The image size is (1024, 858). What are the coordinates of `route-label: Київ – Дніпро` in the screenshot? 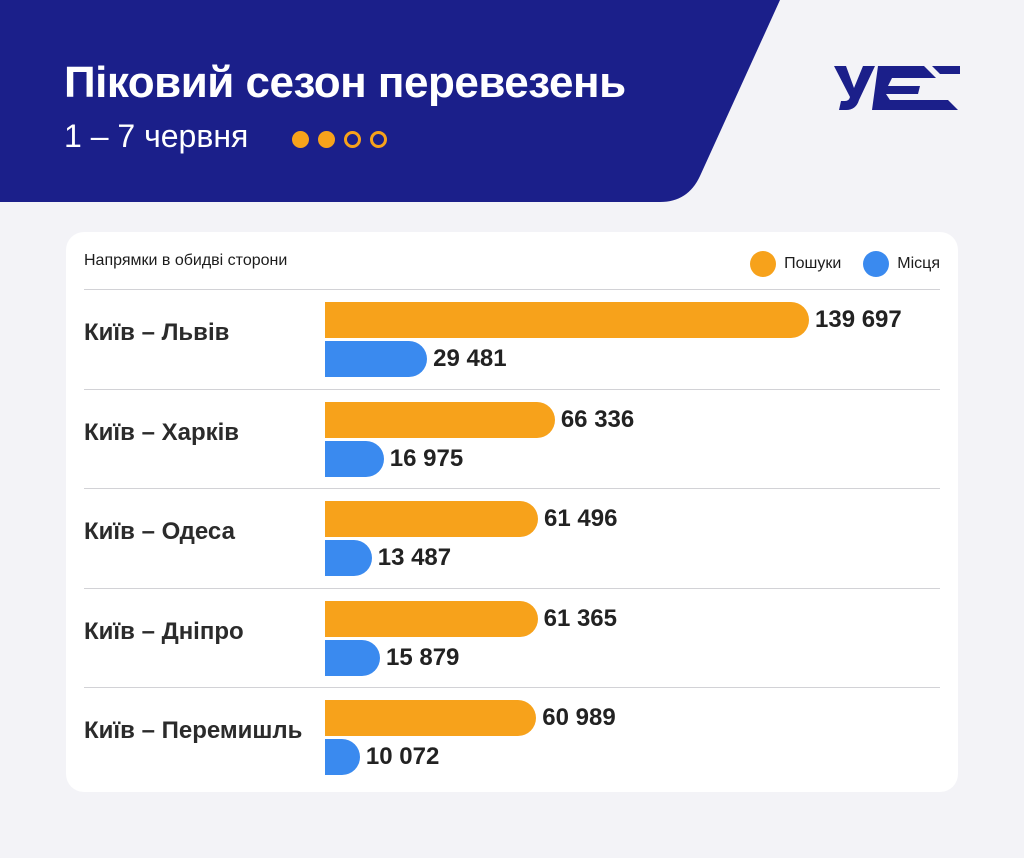 It's located at (164, 631).